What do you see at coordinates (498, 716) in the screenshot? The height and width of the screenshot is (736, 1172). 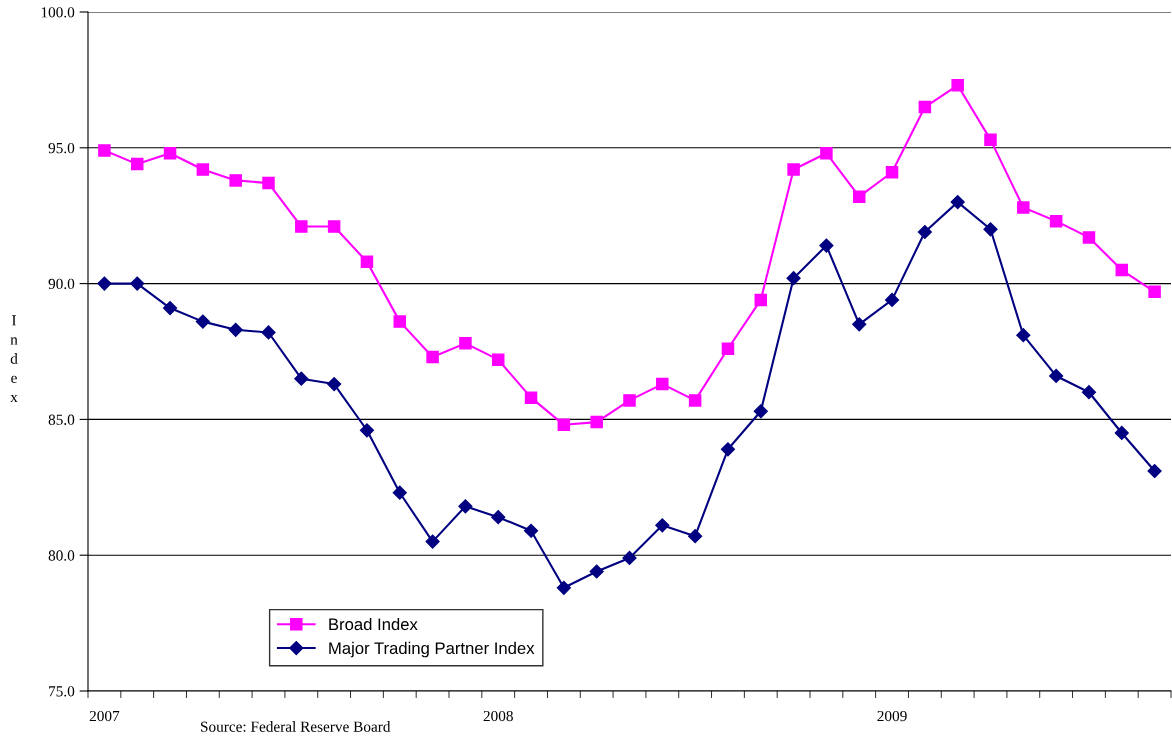 I see `x-tick-label: 2008` at bounding box center [498, 716].